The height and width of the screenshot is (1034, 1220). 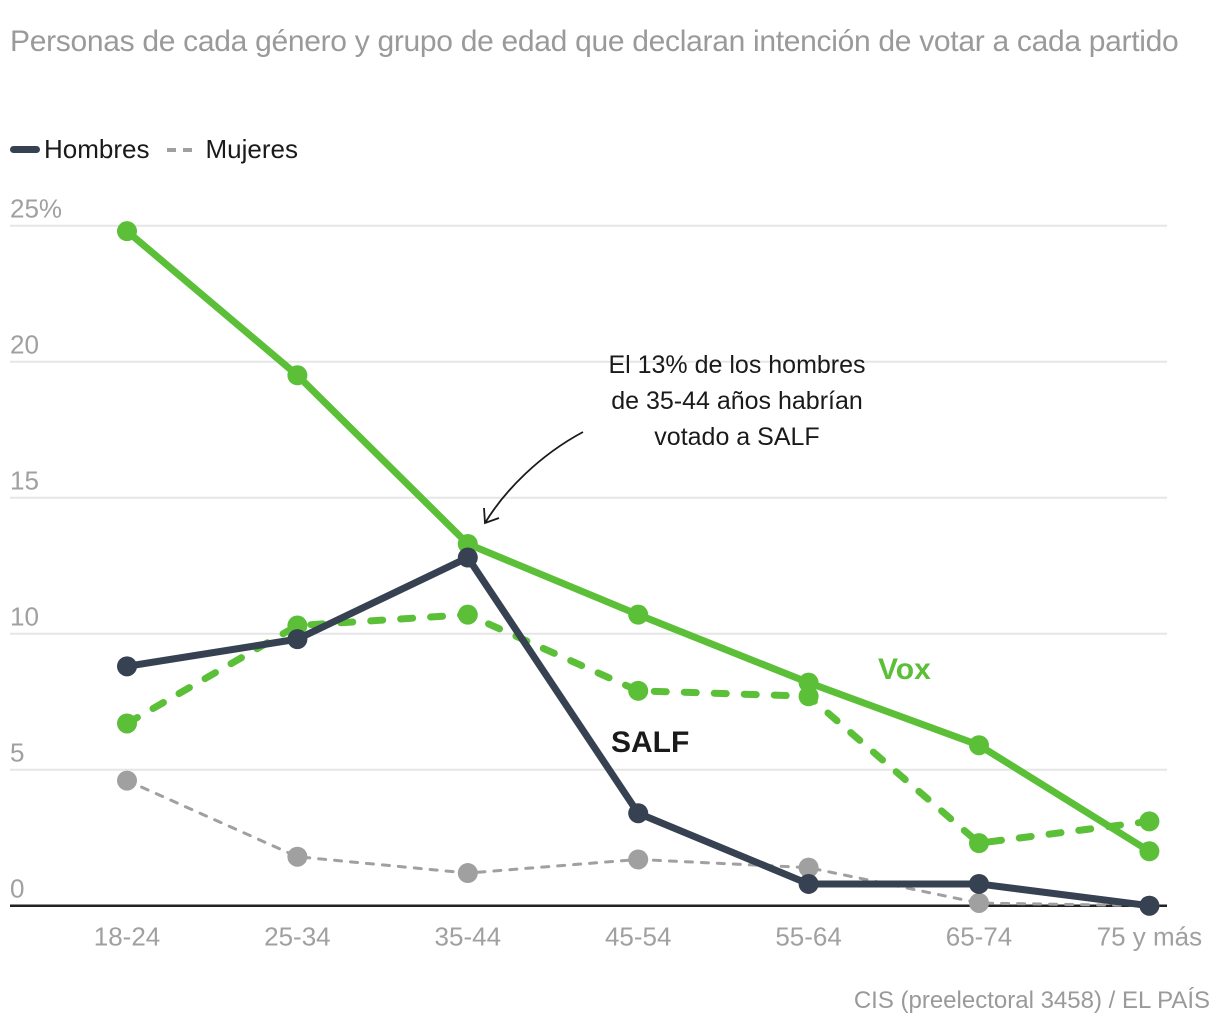 I want to click on legend-item-hombres: Hombres, so click(x=79, y=149).